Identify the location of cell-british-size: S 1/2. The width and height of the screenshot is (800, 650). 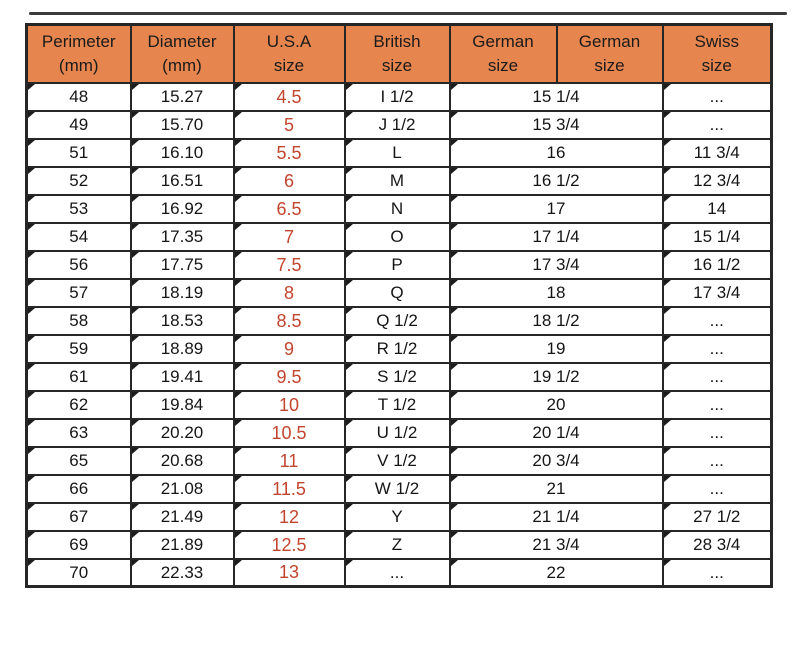
(397, 376).